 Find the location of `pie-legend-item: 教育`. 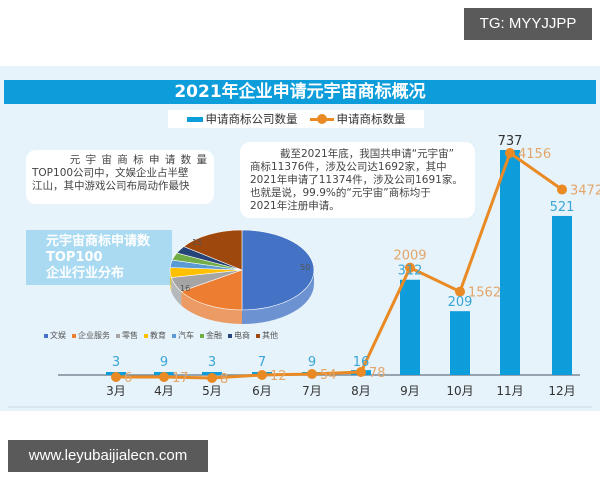

pie-legend-item: 教育 is located at coordinates (155, 335).